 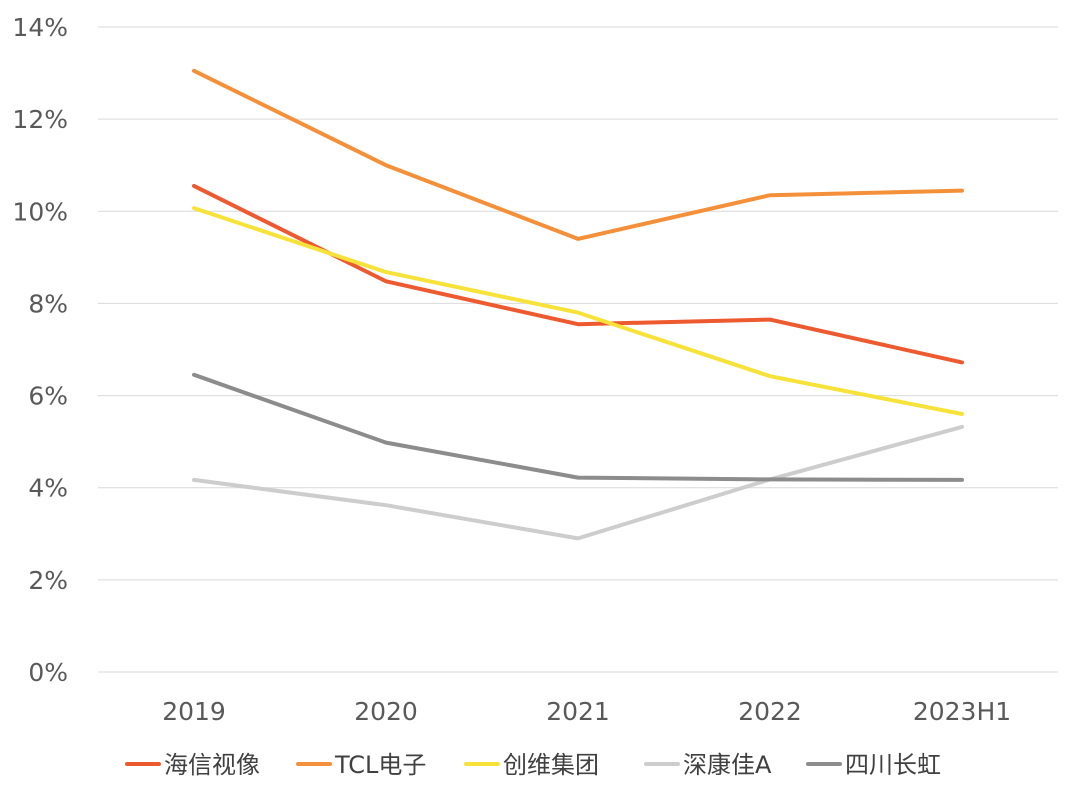 I want to click on y-tick-label: 0%, so click(x=48, y=672).